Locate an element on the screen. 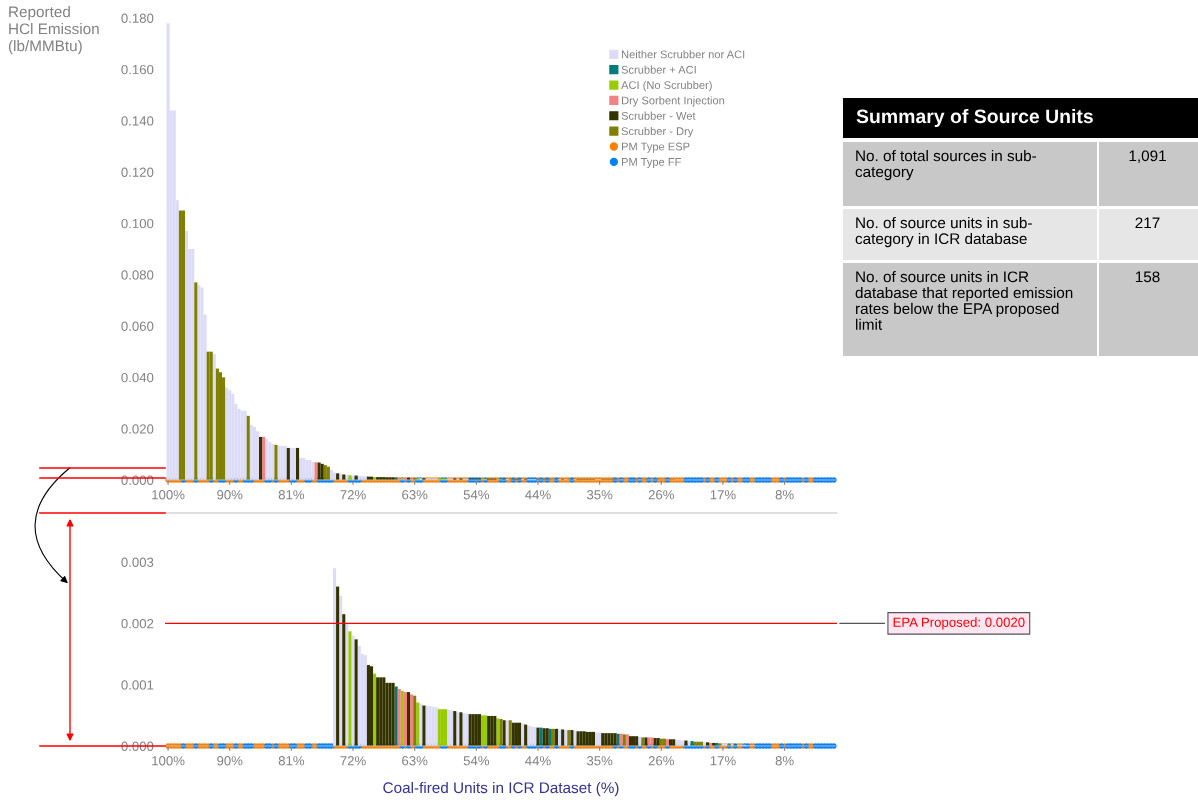  x-axis-title: Coal-fired Units in ICR Dataset (%) is located at coordinates (501, 789).